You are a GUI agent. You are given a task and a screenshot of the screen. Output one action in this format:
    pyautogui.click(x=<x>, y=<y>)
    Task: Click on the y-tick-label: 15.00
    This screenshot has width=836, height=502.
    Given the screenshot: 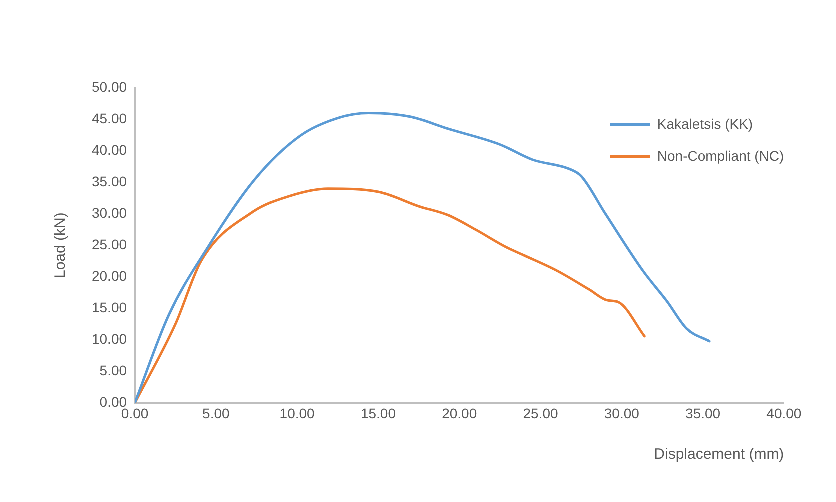 What is the action you would take?
    pyautogui.click(x=110, y=308)
    